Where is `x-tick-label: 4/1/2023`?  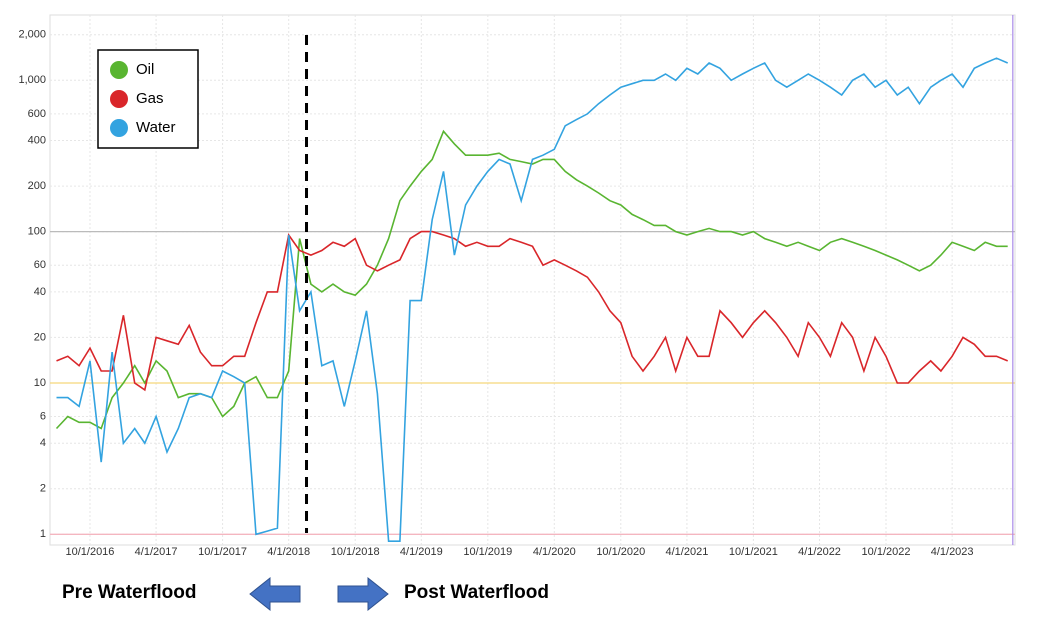
x-tick-label: 4/1/2023 is located at coordinates (952, 552).